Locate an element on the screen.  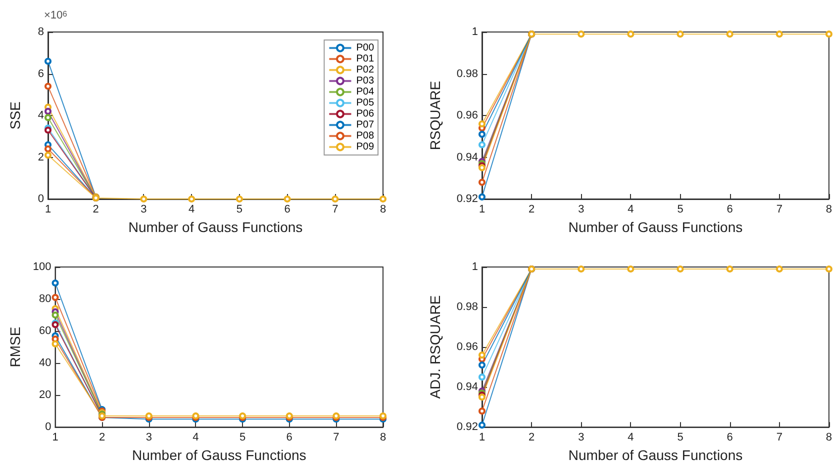
legend-label: P05 is located at coordinates (365, 103).